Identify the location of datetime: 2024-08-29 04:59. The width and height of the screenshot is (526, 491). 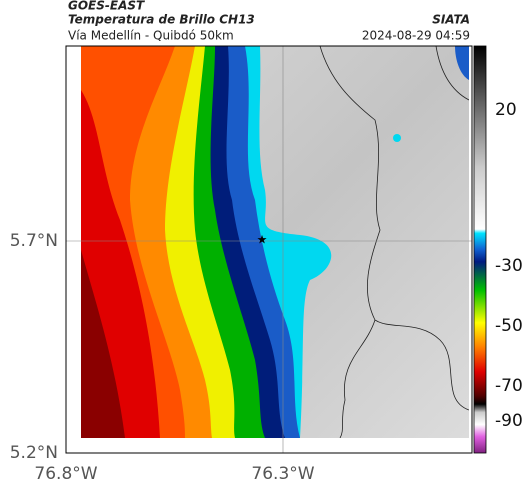
(416, 36).